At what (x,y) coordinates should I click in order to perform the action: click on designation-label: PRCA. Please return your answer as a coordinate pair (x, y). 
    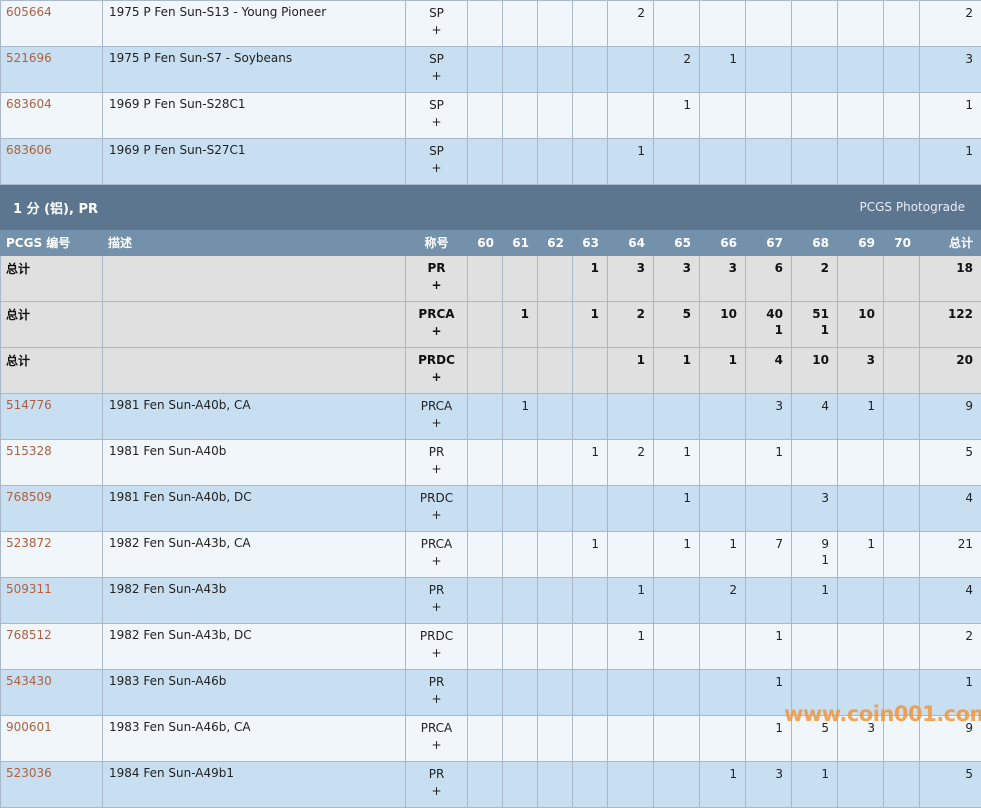
    Looking at the image, I should click on (436, 728).